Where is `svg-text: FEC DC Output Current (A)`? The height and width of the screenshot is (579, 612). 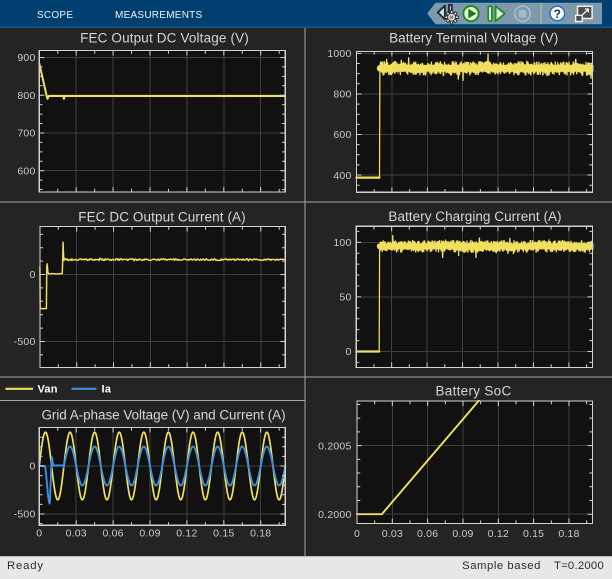
svg-text: FEC DC Output Current (A) is located at coordinates (162, 217).